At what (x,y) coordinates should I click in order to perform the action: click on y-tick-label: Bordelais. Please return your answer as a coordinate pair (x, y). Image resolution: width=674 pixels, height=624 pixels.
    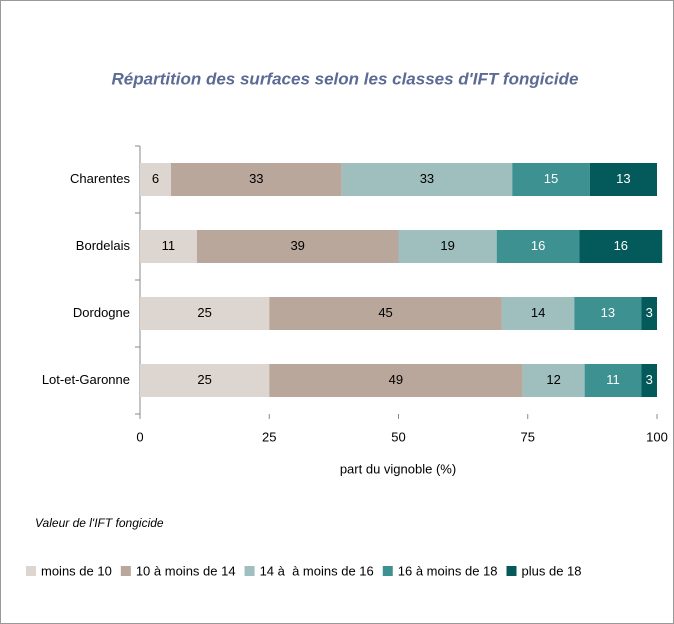
    Looking at the image, I should click on (103, 245).